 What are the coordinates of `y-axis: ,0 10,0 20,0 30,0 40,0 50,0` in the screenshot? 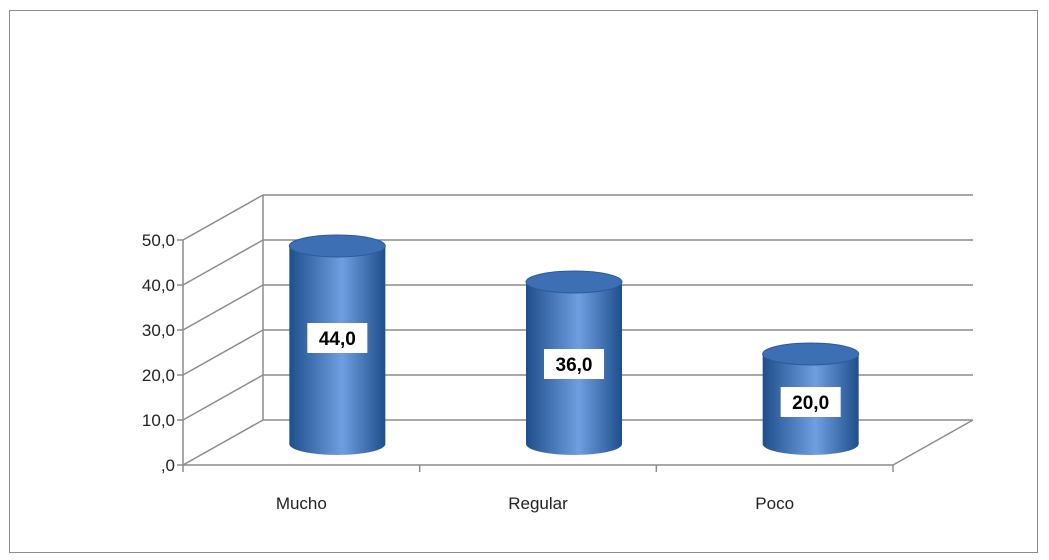 It's located at (163, 353).